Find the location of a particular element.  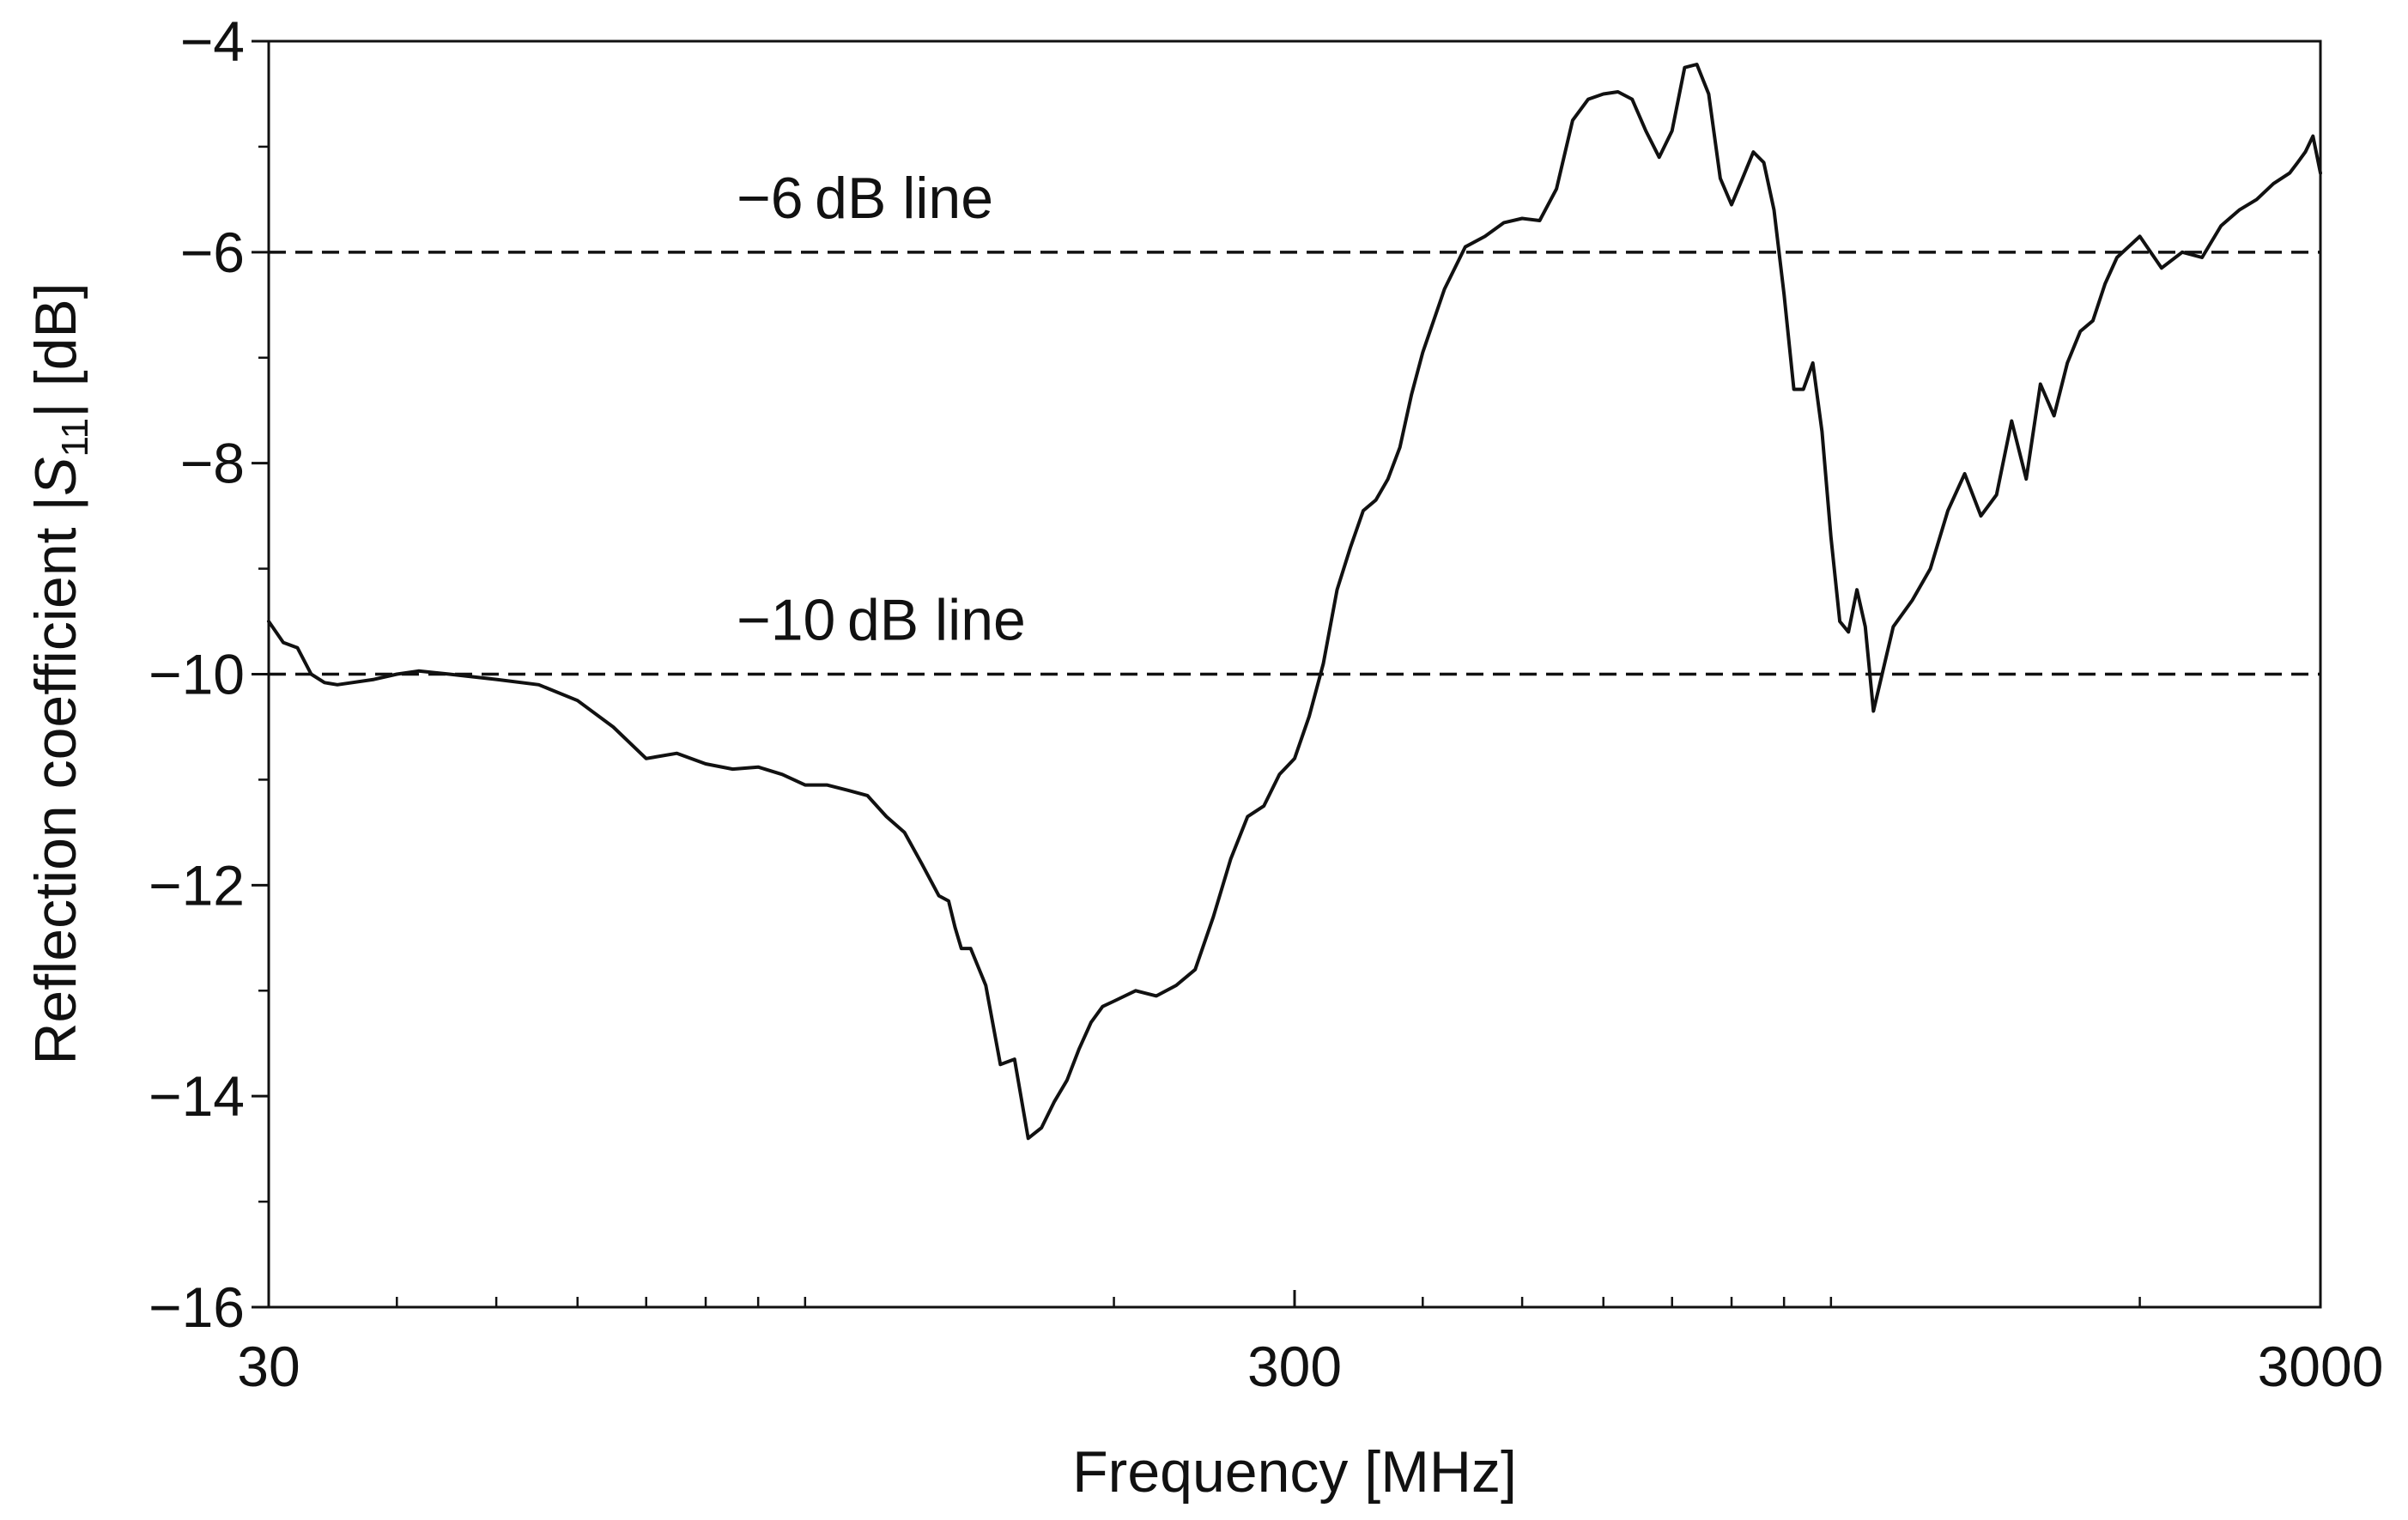

y-tick-label: −16 is located at coordinates (197, 1307).